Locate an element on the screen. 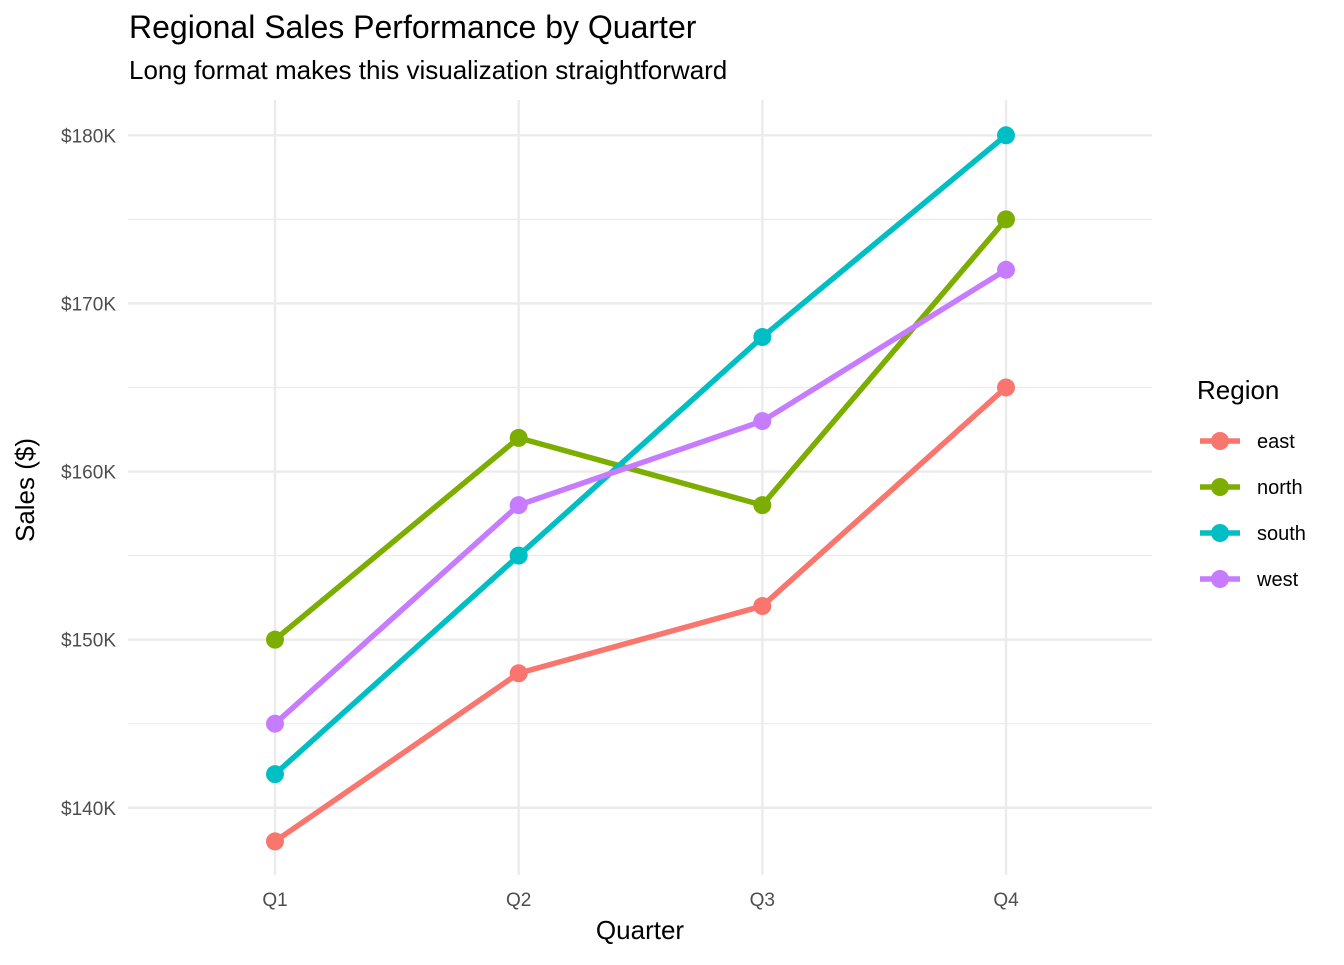 This screenshot has width=1344, height=965. y-axis-ticks: $140K $150K $160K $170K $180K is located at coordinates (88, 472).